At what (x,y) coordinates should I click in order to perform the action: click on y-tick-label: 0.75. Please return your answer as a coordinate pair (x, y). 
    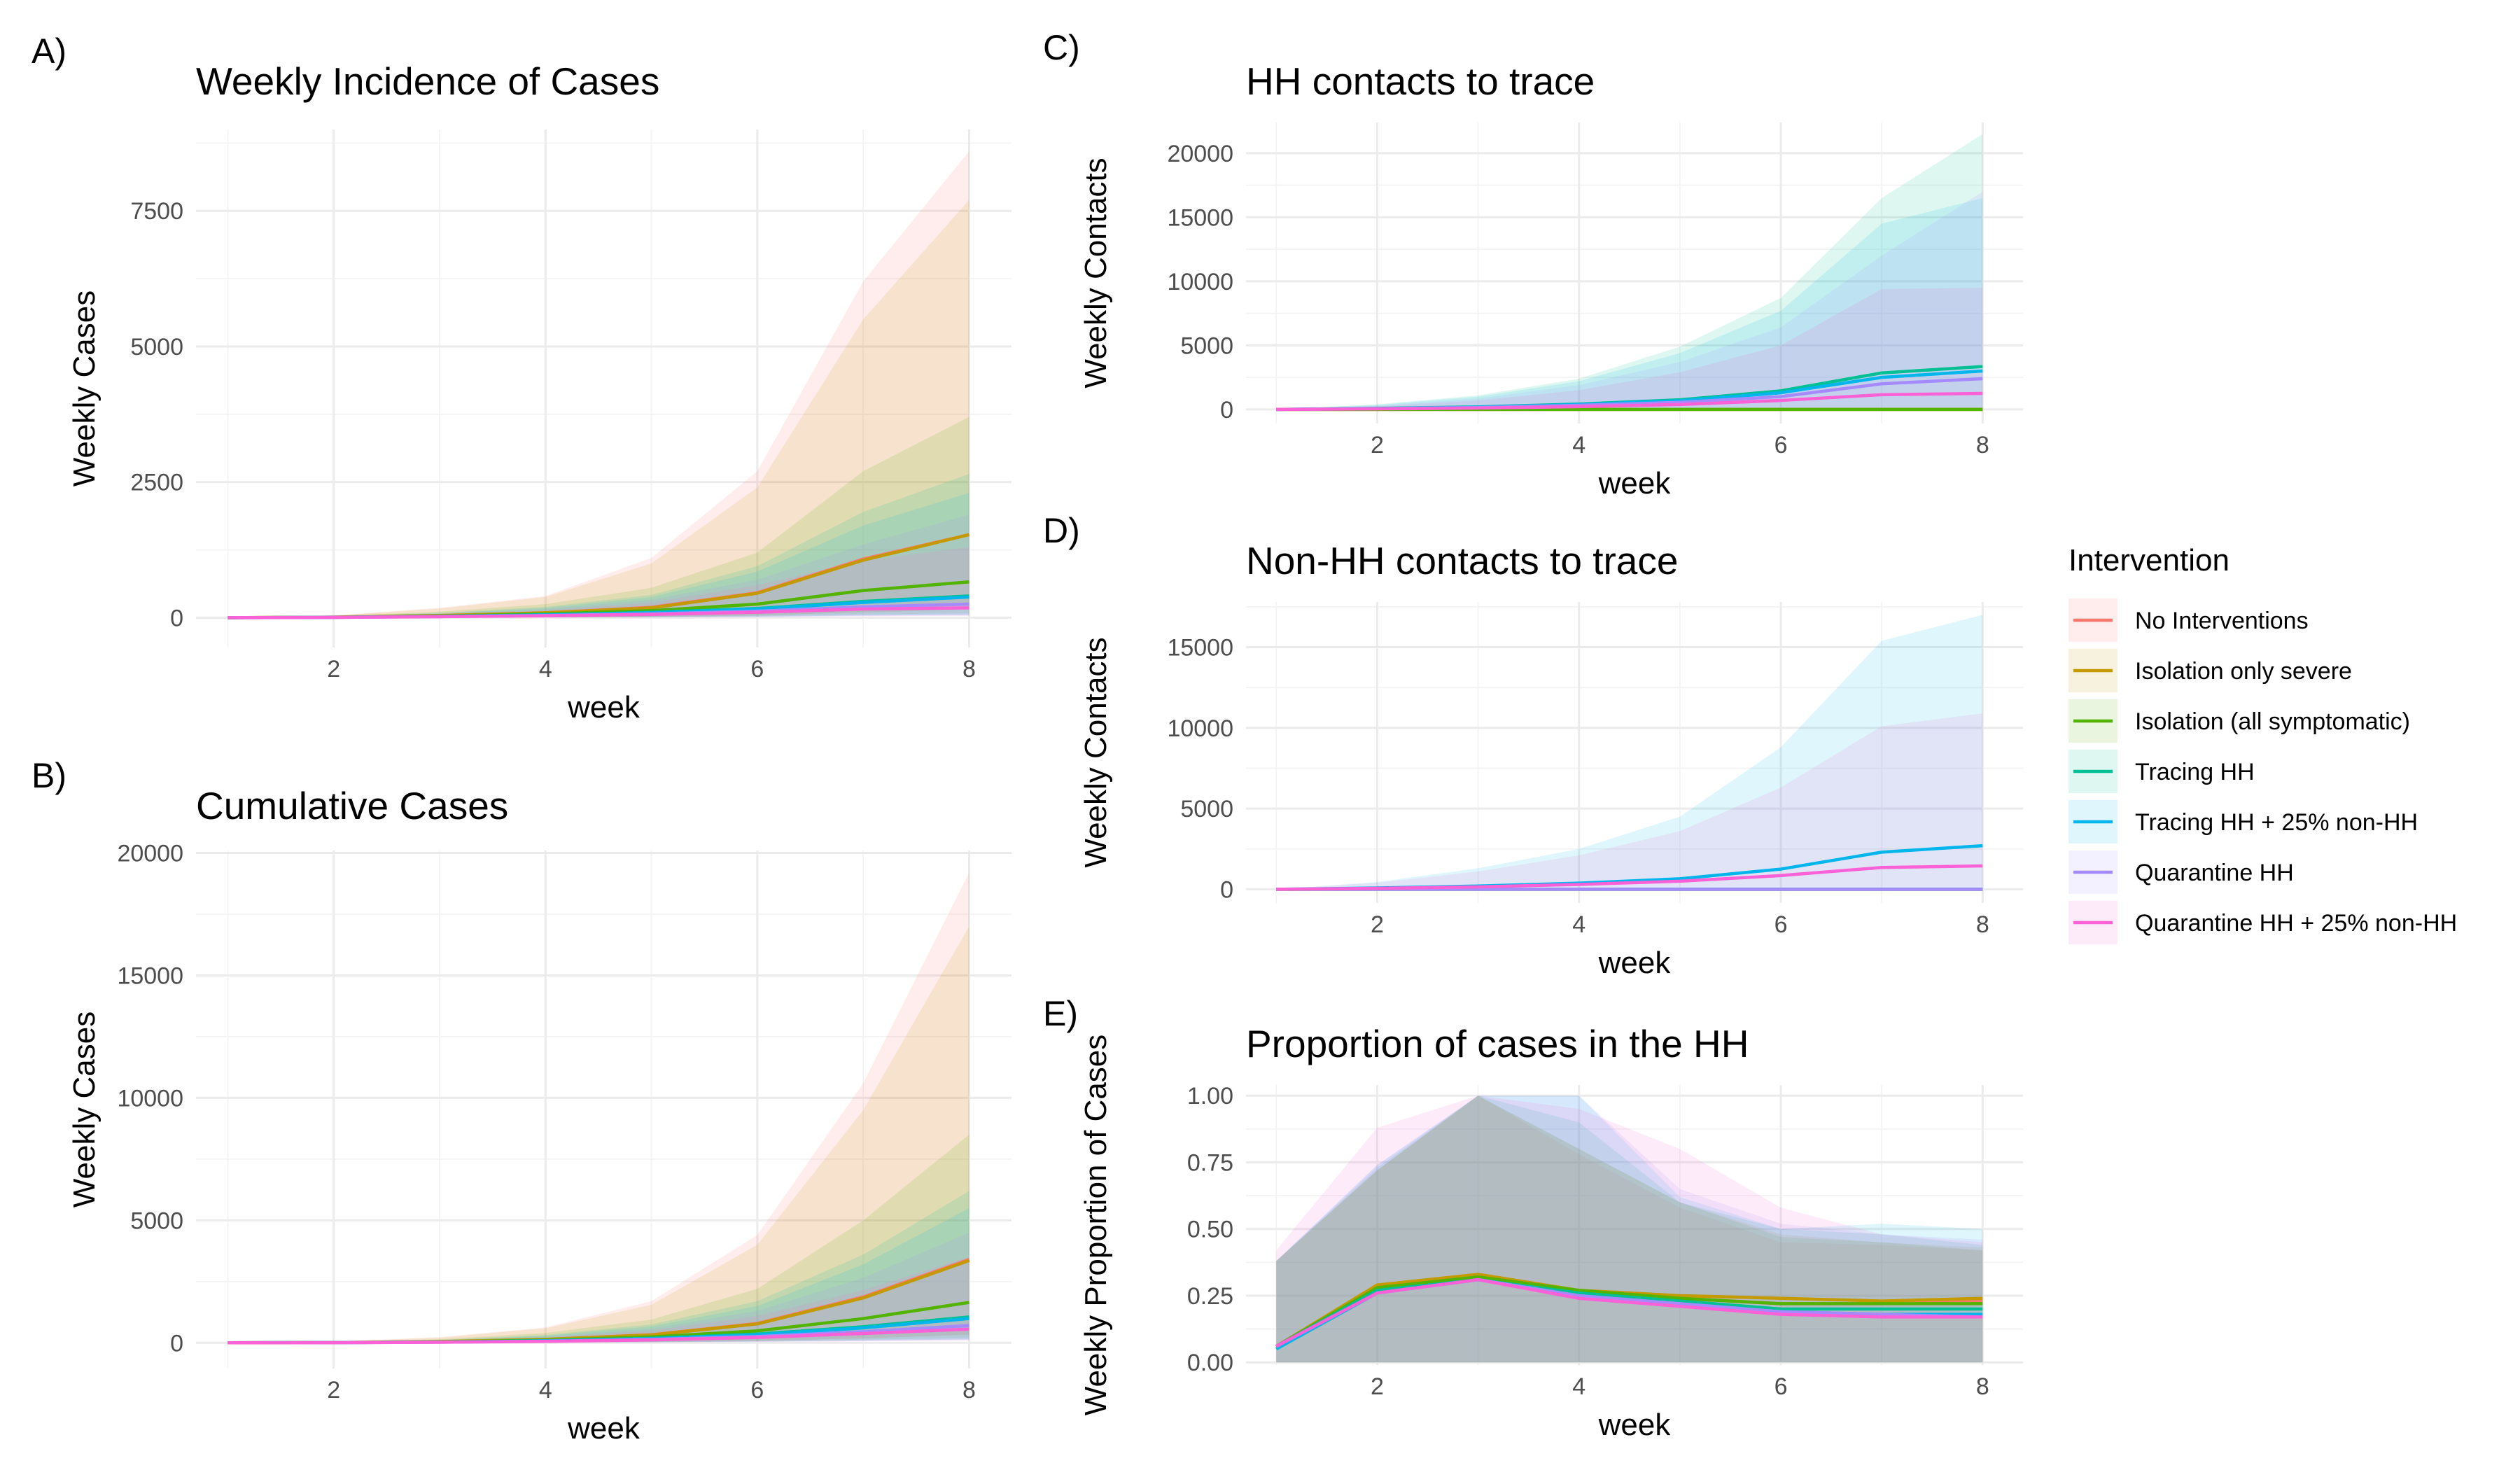
    Looking at the image, I should click on (1210, 1162).